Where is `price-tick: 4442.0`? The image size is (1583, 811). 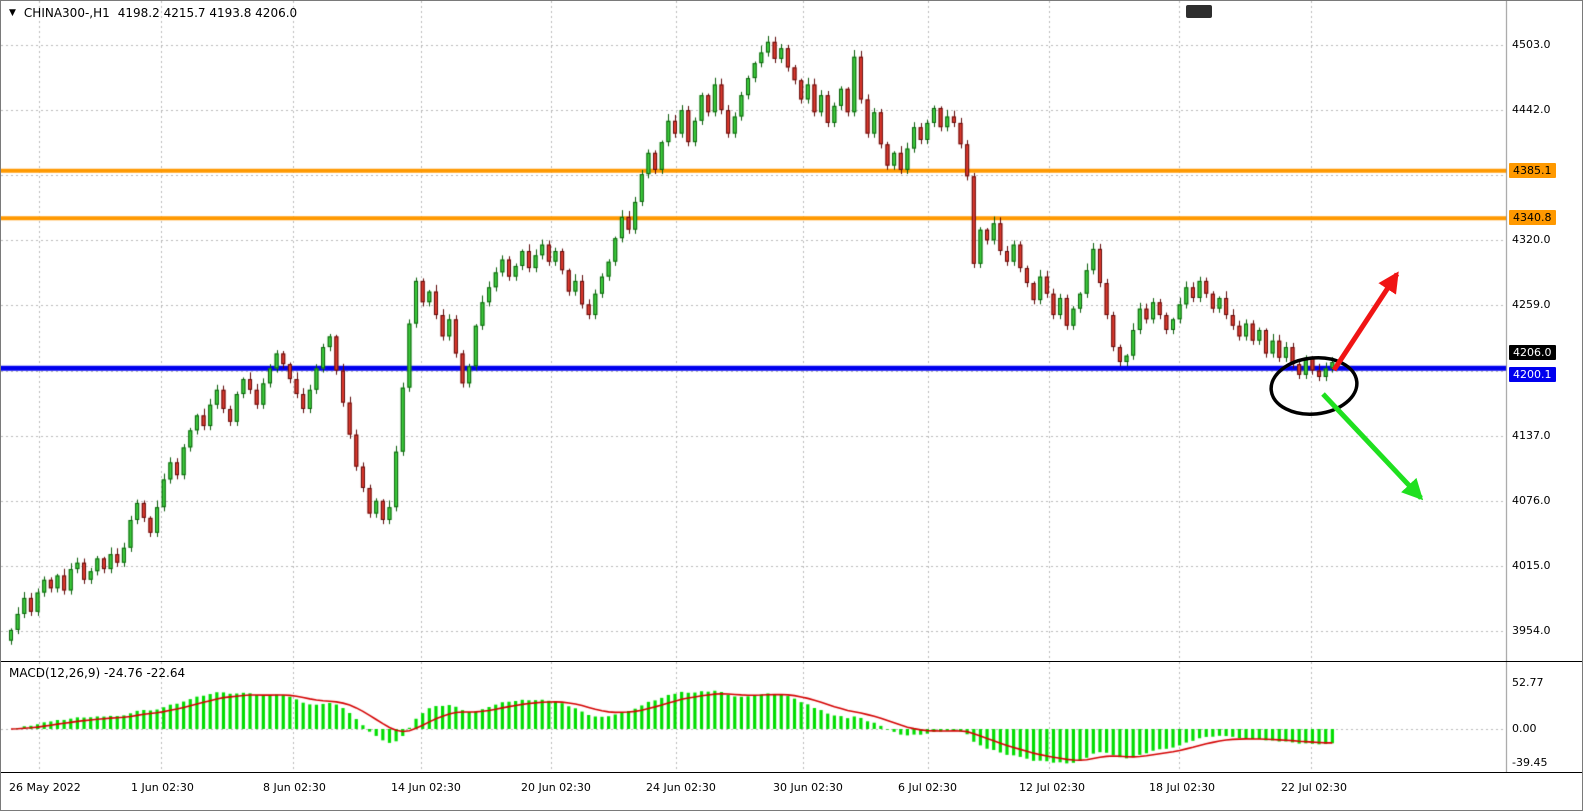
price-tick: 4442.0 is located at coordinates (1531, 110).